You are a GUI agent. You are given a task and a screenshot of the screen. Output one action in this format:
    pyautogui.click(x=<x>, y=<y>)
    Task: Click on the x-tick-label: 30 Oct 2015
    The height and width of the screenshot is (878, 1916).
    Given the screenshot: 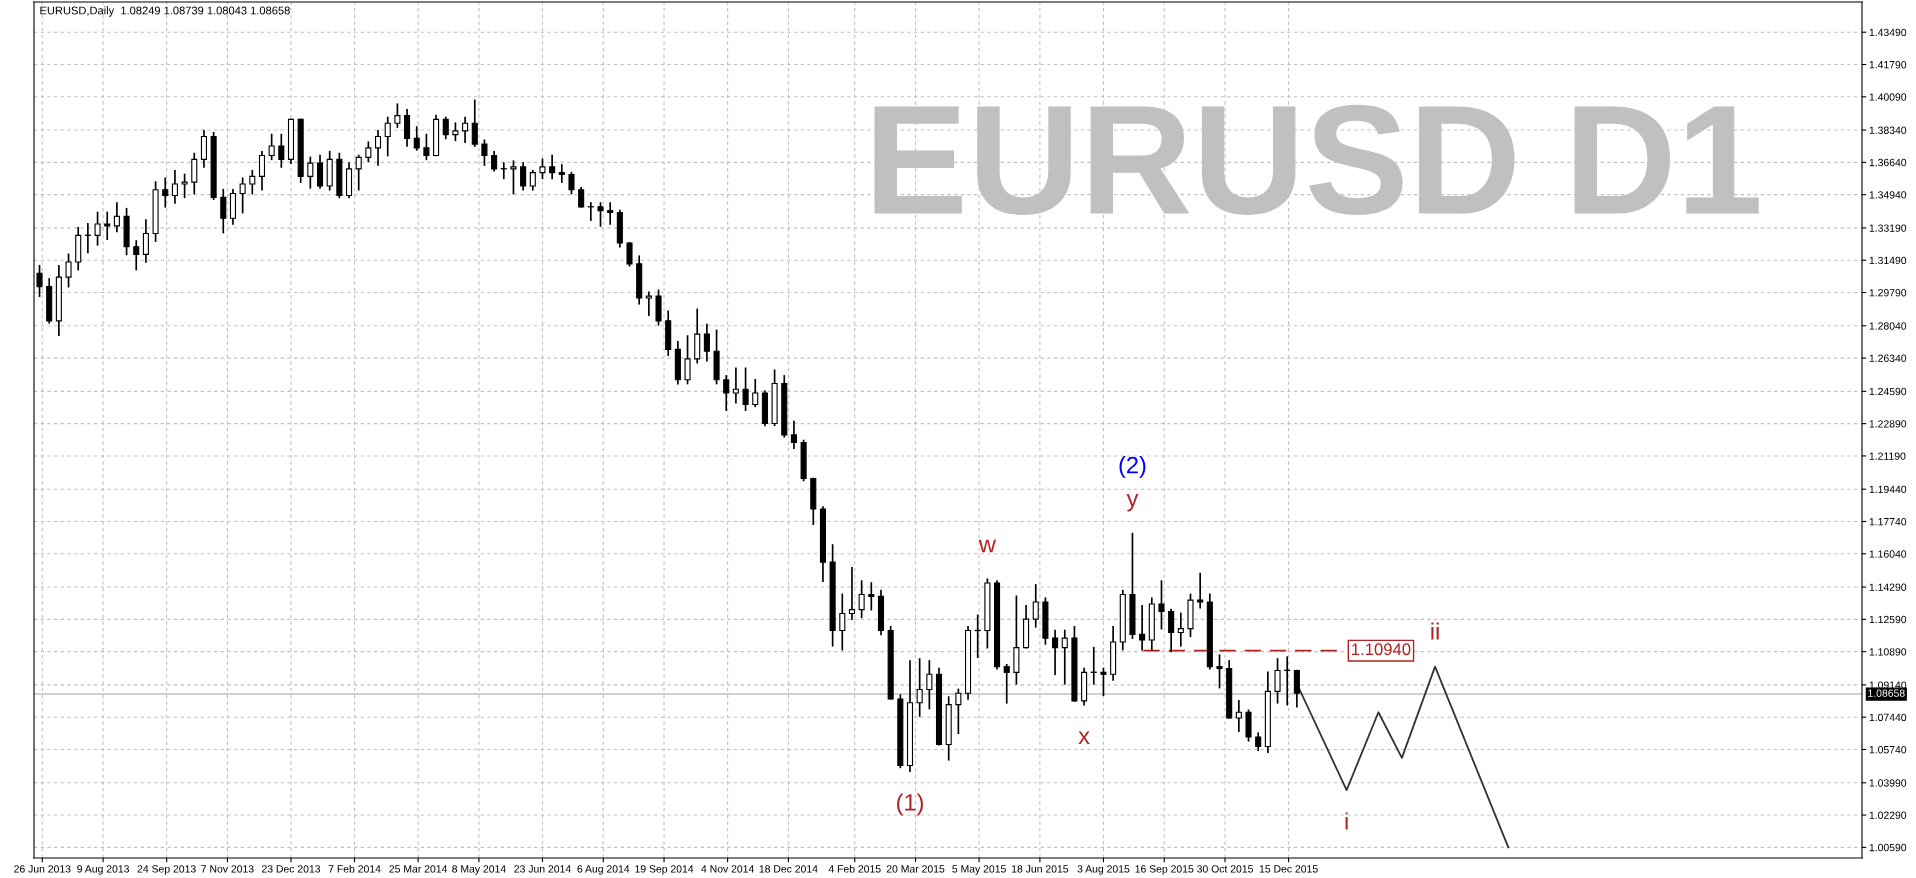 What is the action you would take?
    pyautogui.click(x=1225, y=869)
    